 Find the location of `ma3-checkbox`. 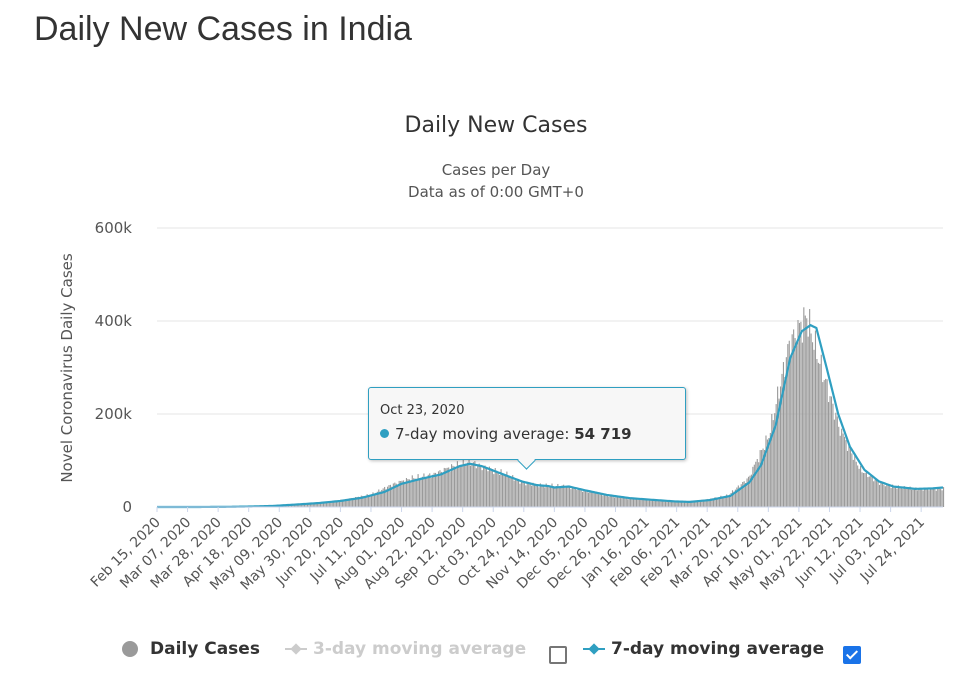

ma3-checkbox is located at coordinates (558, 655).